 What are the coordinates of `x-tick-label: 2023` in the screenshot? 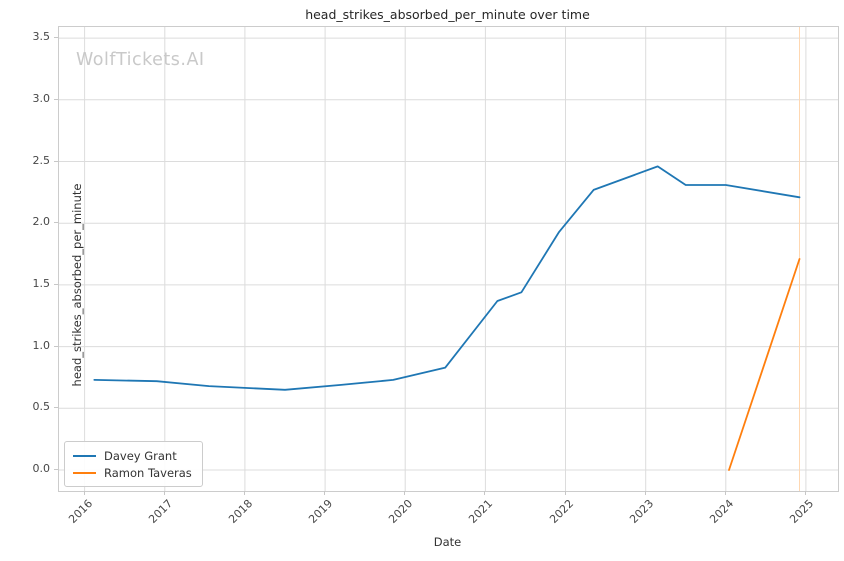 It's located at (641, 511).